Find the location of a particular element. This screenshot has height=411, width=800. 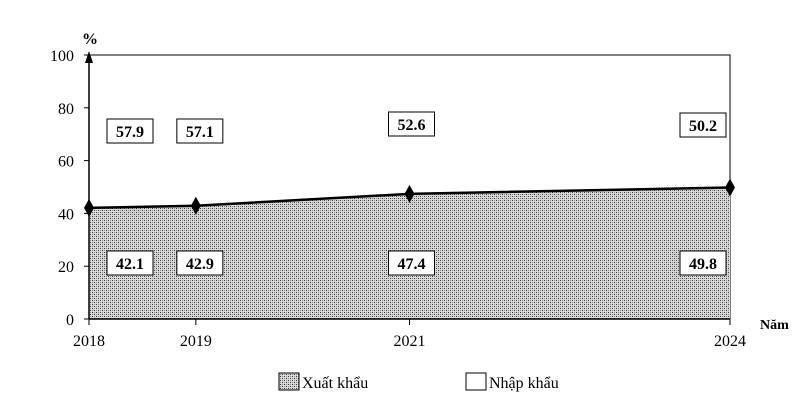

markers-group is located at coordinates (409, 197).